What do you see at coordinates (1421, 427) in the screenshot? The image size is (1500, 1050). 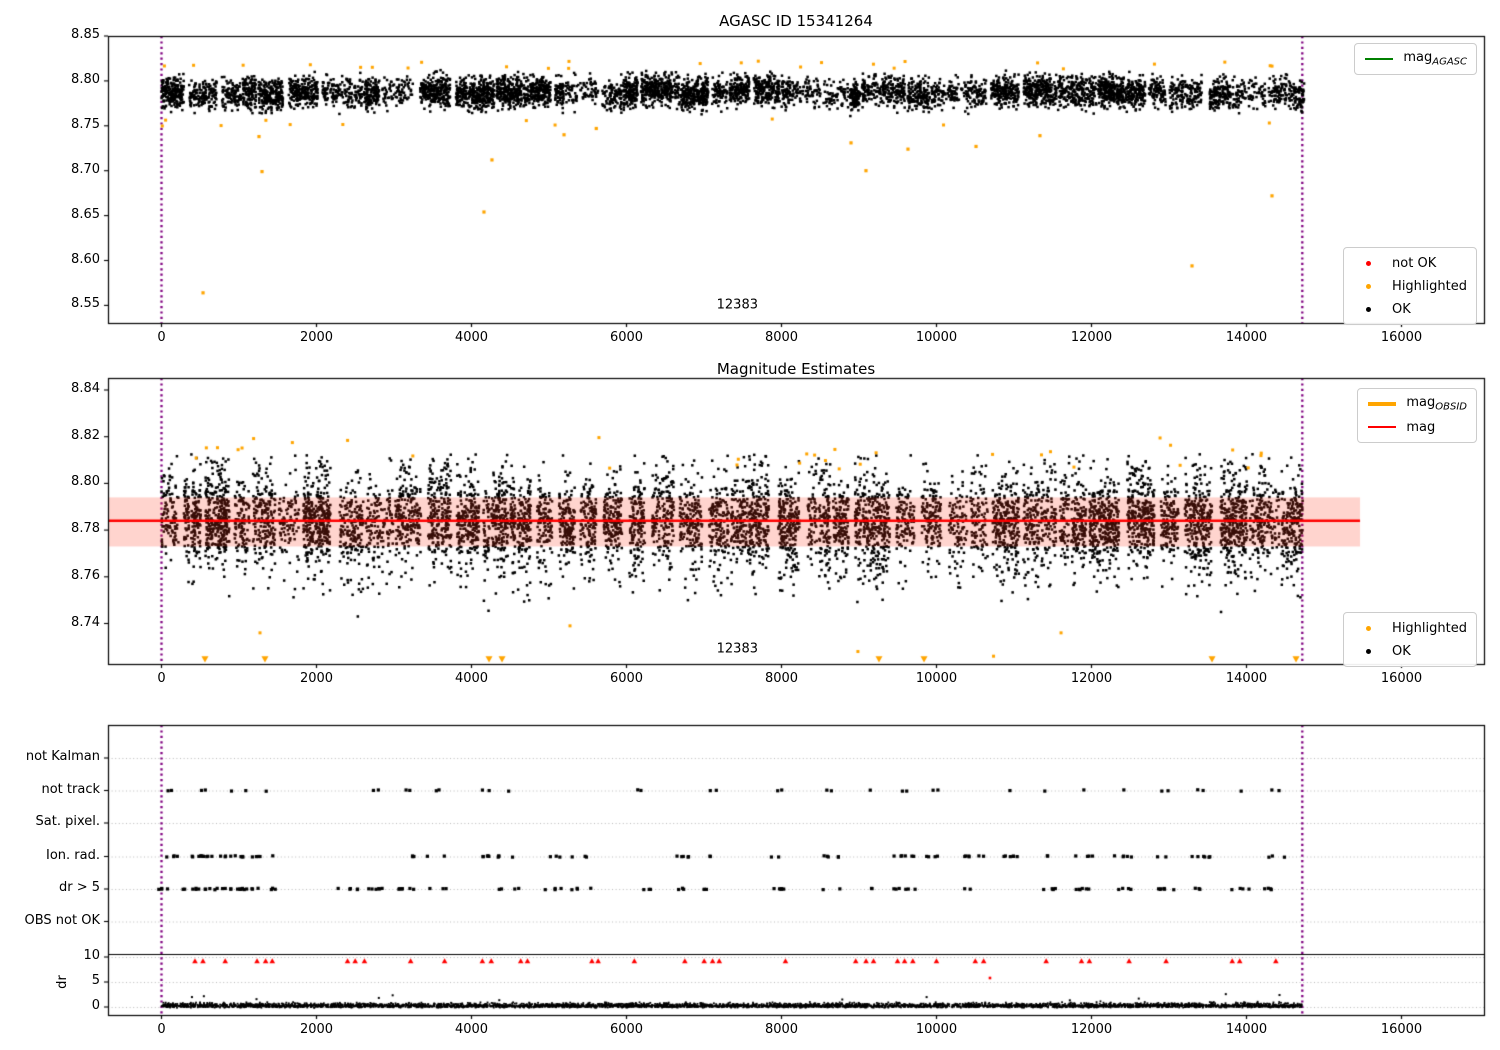 I see `legend-label-mag: mag` at bounding box center [1421, 427].